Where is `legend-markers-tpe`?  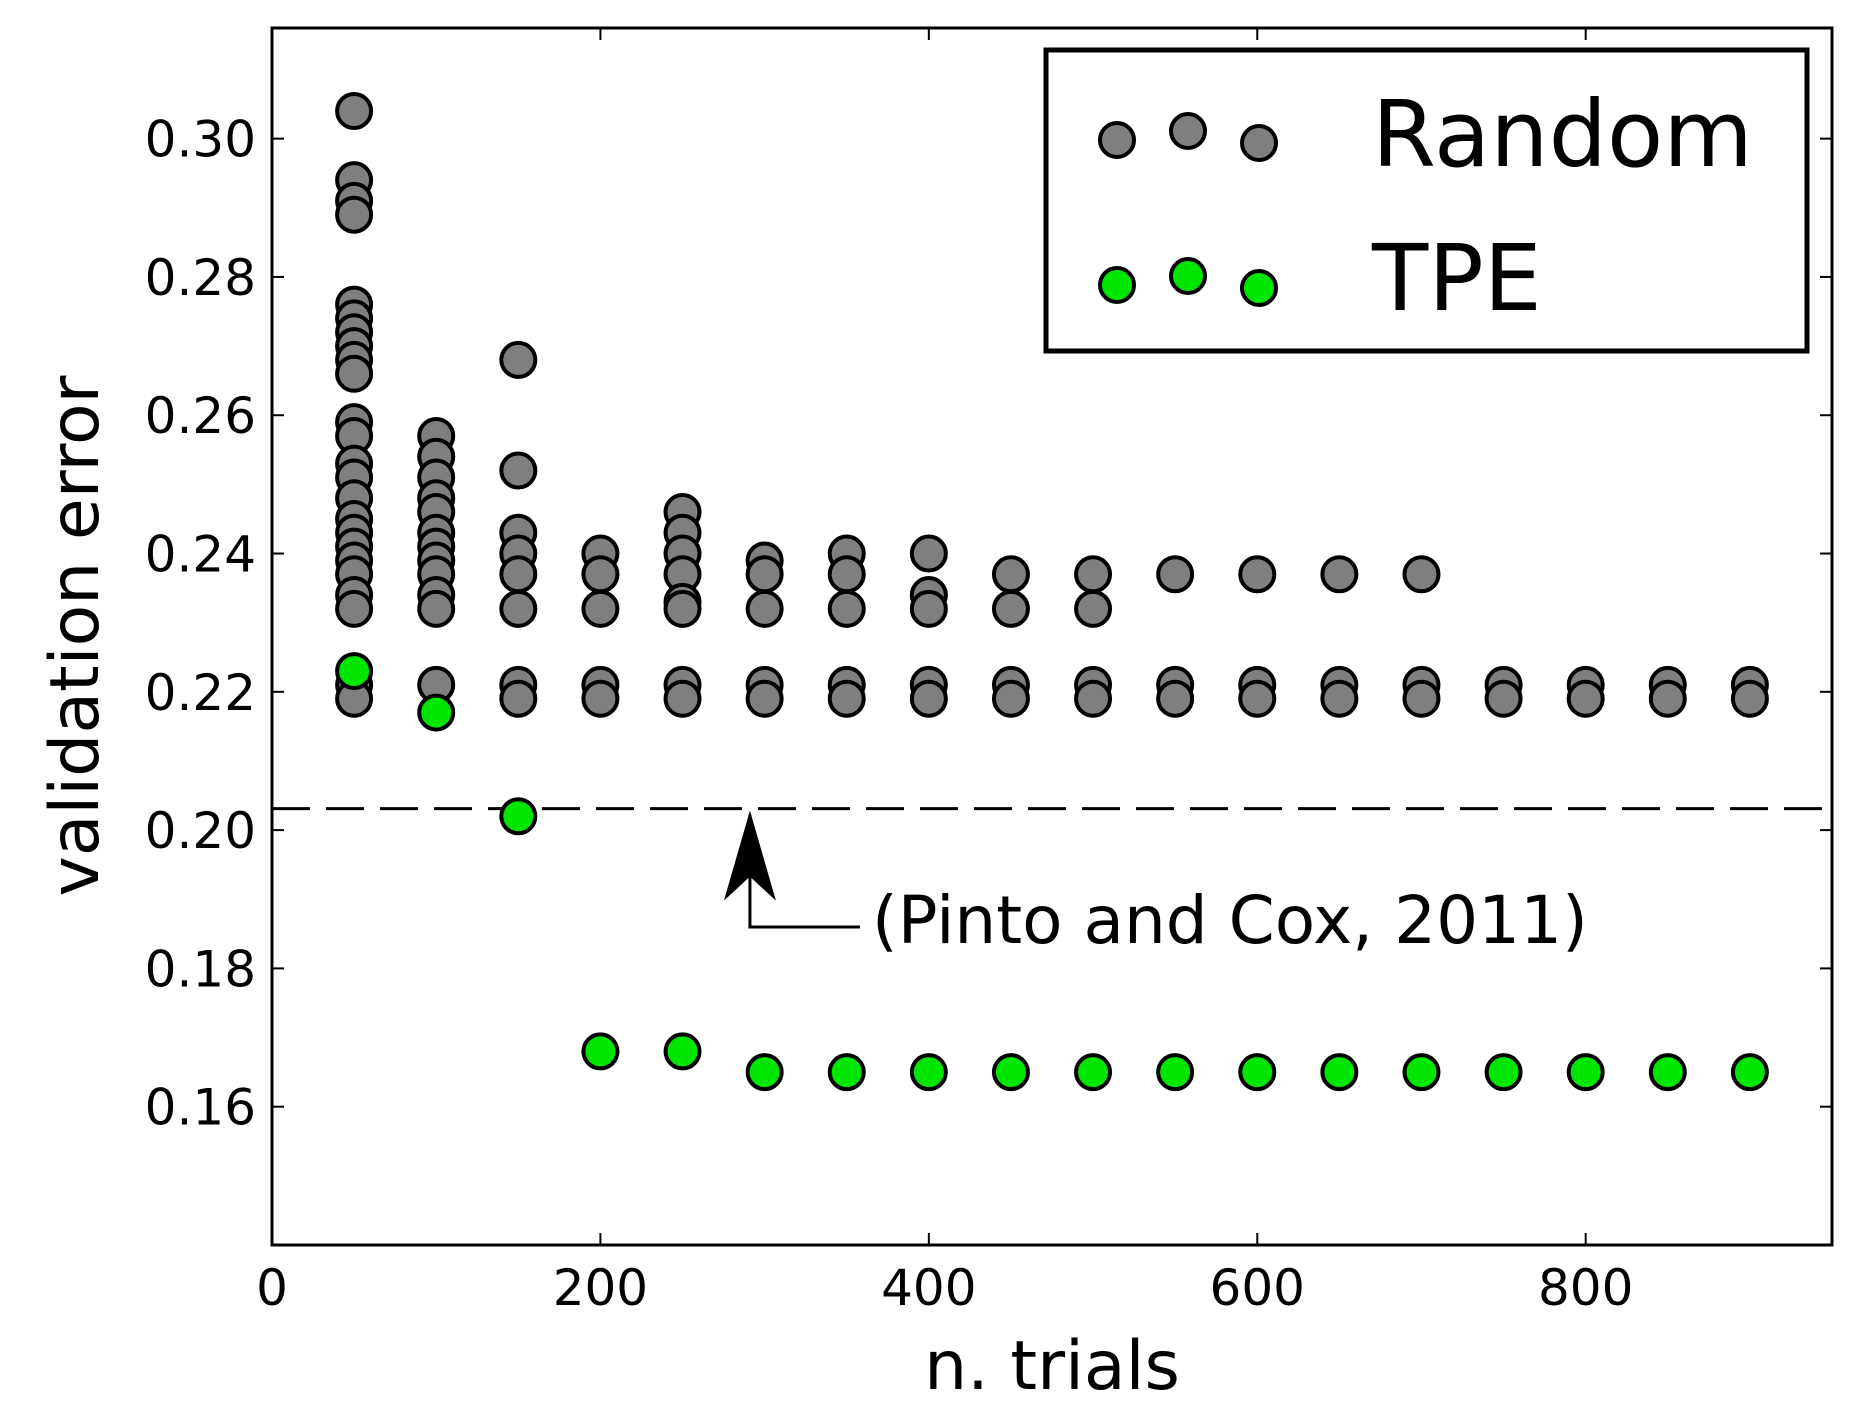 legend-markers-tpe is located at coordinates (1188, 282).